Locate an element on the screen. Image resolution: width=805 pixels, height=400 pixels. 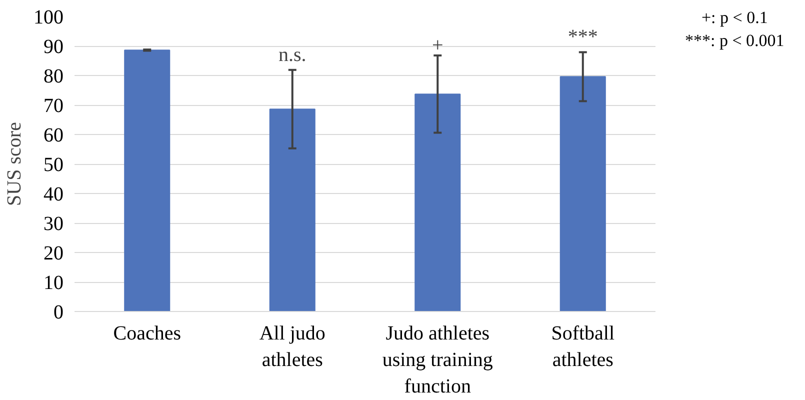
y-axis-title: SUS score is located at coordinates (15, 164).